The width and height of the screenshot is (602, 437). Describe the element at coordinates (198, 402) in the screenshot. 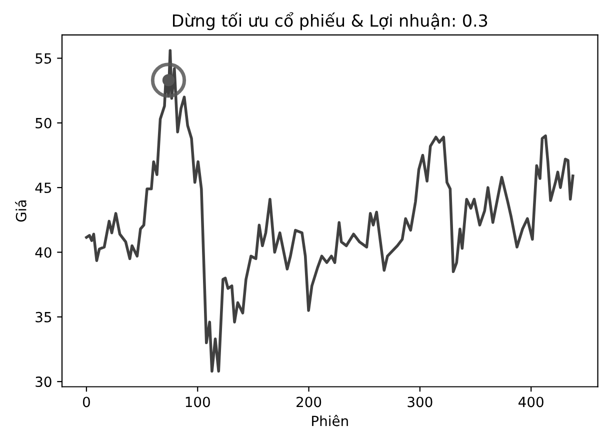

I see `x-tick-label: 100` at that location.